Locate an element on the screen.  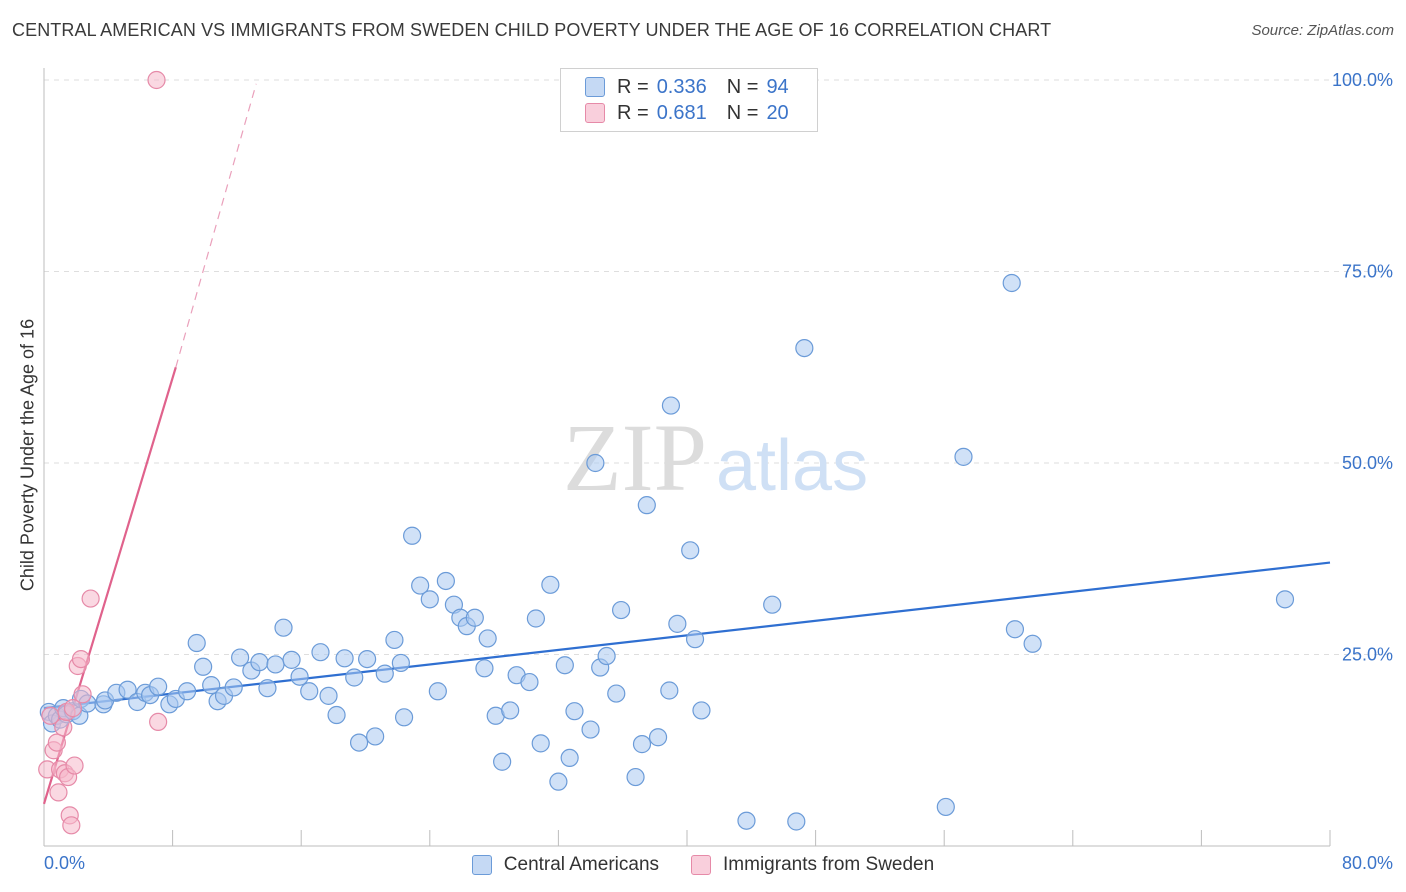
legend-n-value: 20 is located at coordinates (777, 112).